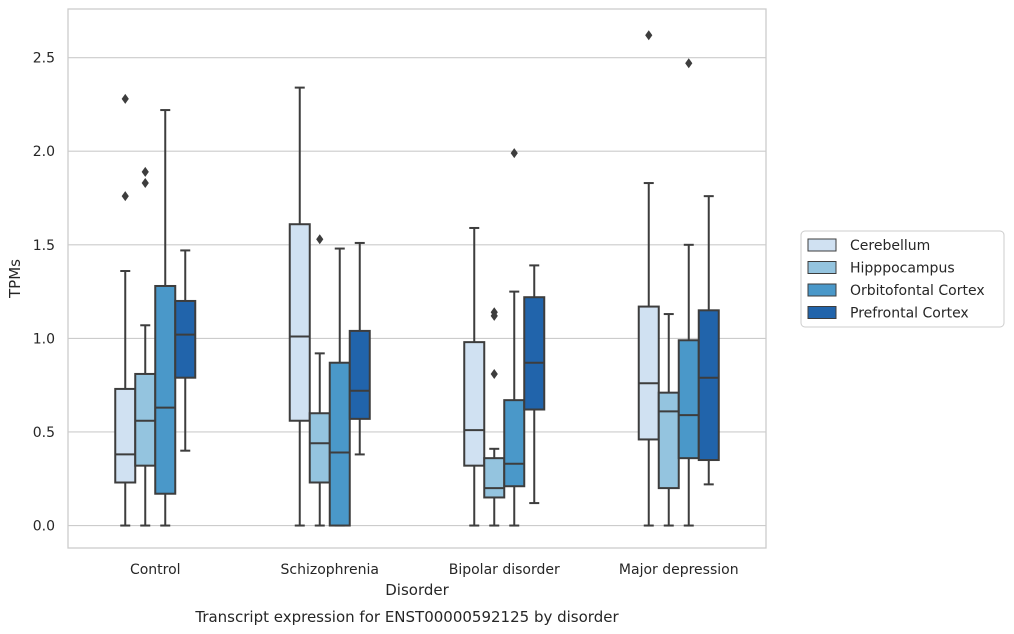 The height and width of the screenshot is (634, 1014). I want to click on x-tick-label: Control, so click(155, 570).